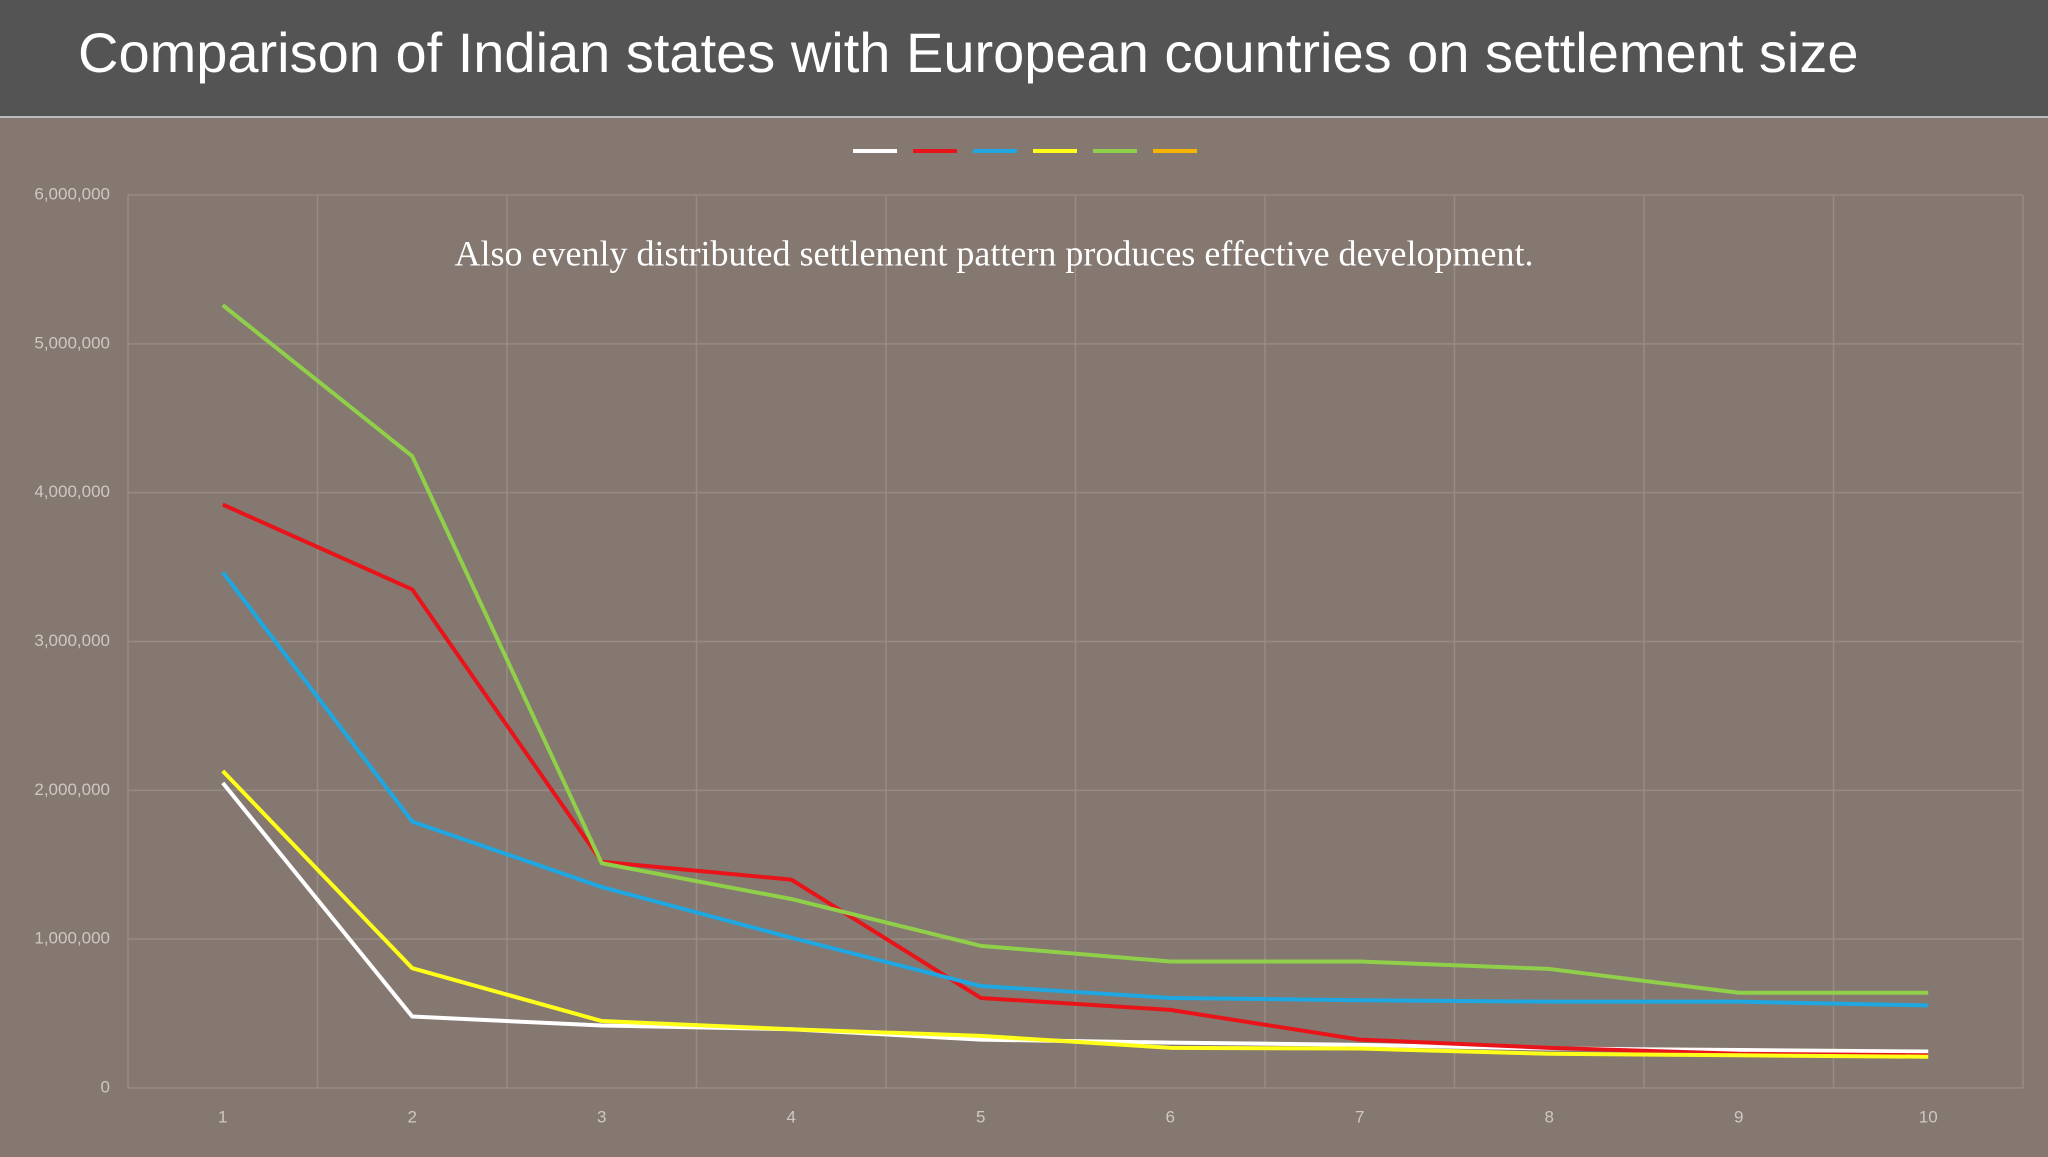 The image size is (2048, 1157). What do you see at coordinates (791, 1116) in the screenshot?
I see `x-tick-label: 4` at bounding box center [791, 1116].